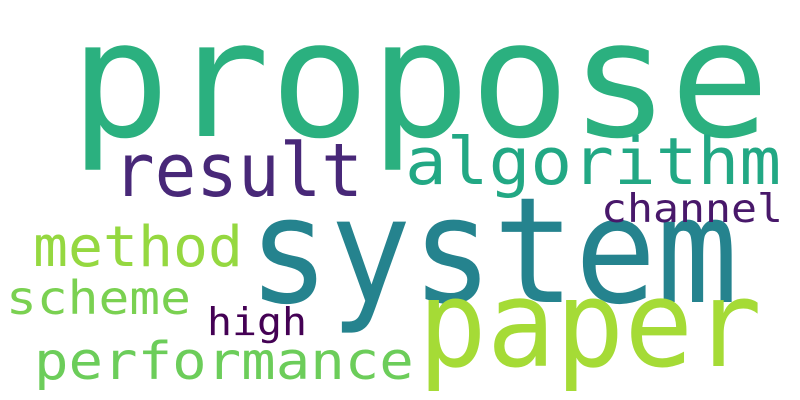  I want to click on word-algorithm: algorithm, so click(593, 162).